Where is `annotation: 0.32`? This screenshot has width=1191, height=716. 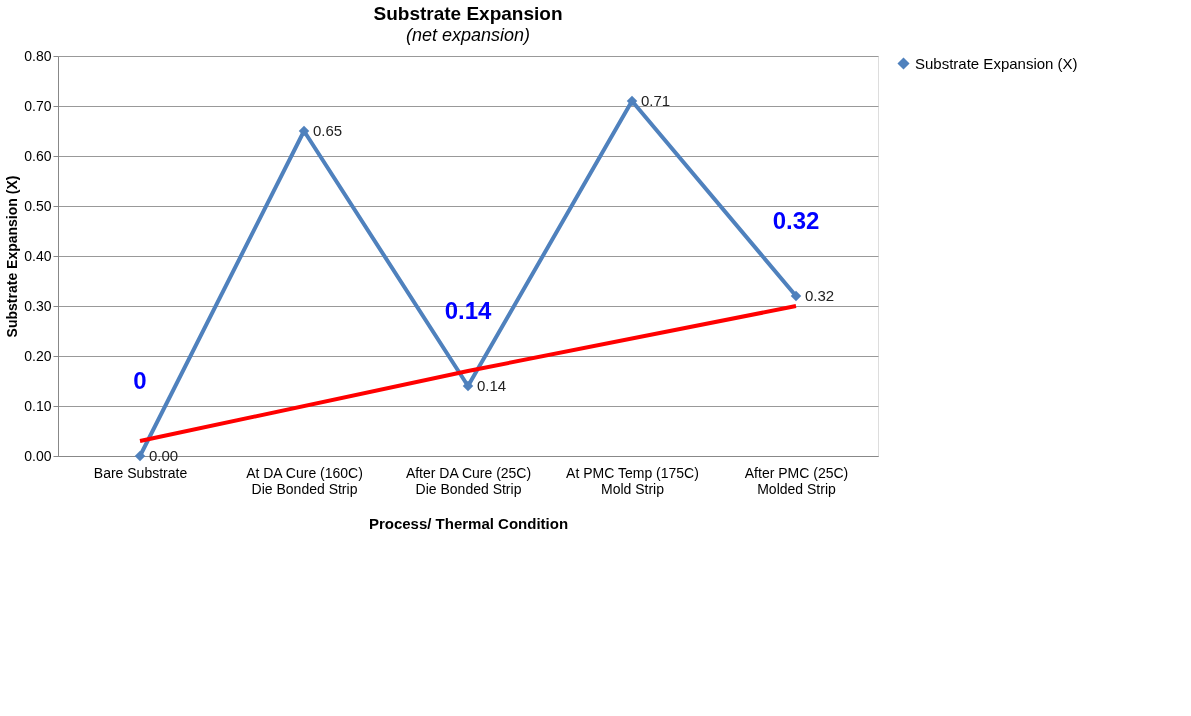 annotation: 0.32 is located at coordinates (796, 220).